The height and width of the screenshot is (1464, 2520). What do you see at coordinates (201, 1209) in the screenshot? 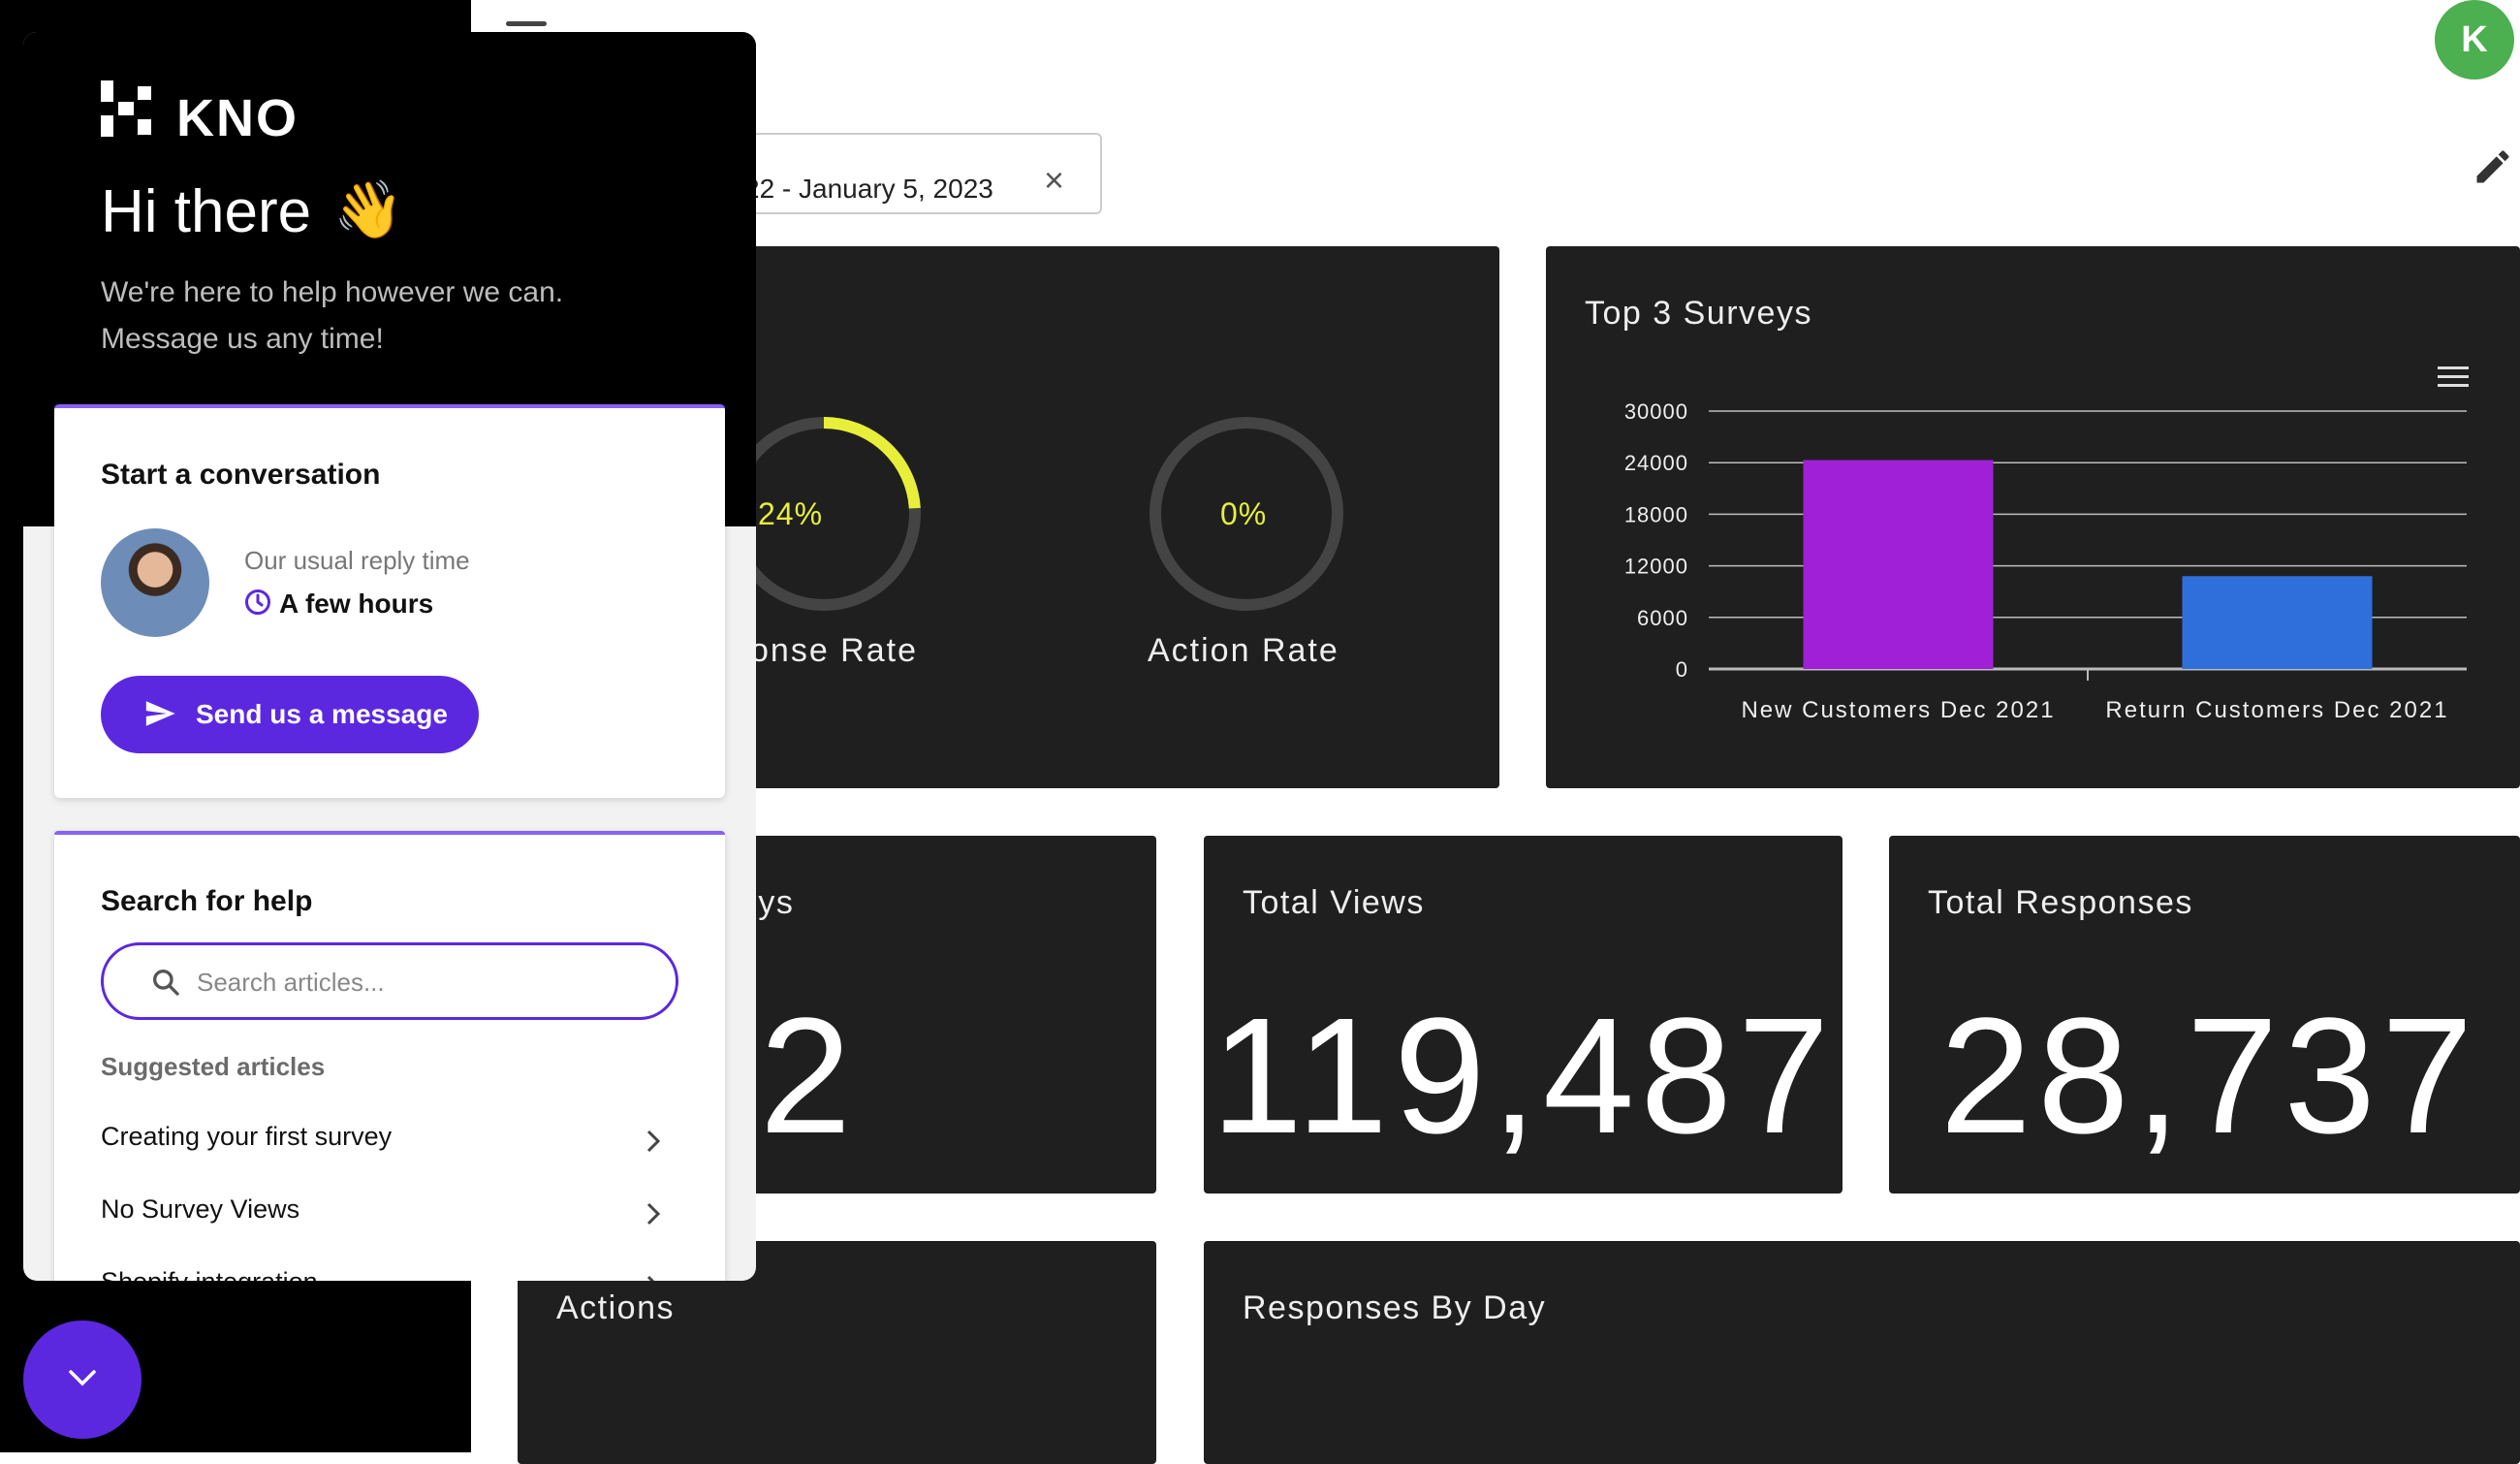
I see `article-title: No Survey Views` at bounding box center [201, 1209].